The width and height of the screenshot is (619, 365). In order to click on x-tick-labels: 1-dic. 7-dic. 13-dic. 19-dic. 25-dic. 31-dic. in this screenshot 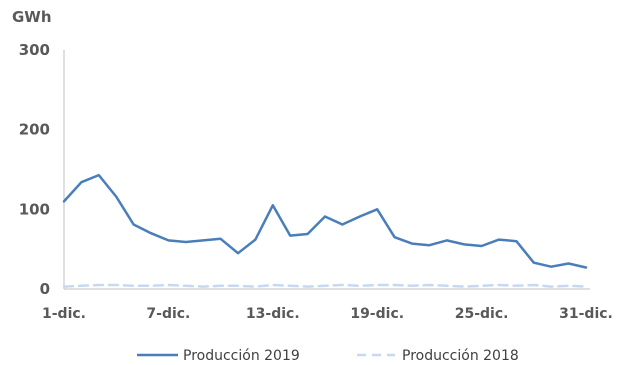, I will do `click(327, 314)`.